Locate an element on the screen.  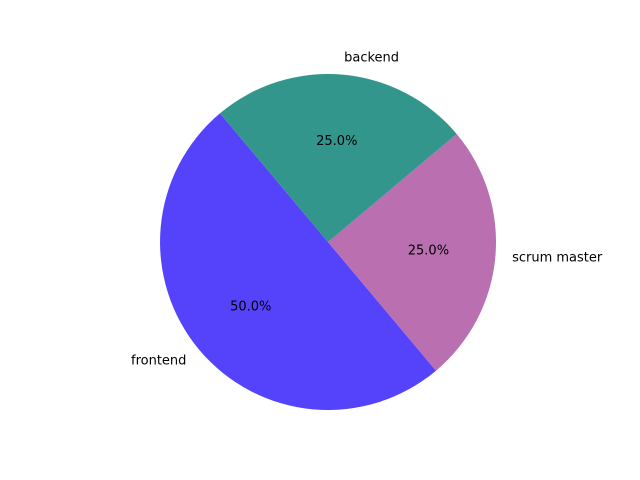
pie-slice-backend is located at coordinates (338, 158).